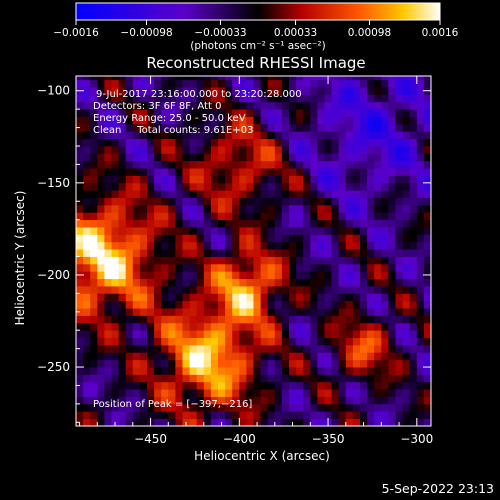 The image size is (500, 500). What do you see at coordinates (53, 91) in the screenshot?
I see `y-tick-label: −100` at bounding box center [53, 91].